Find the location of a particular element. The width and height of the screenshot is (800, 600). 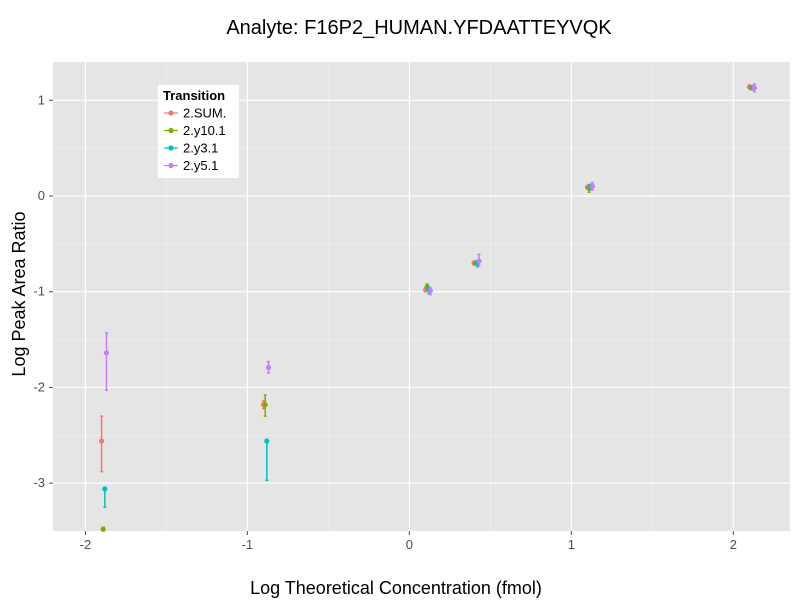

legend: Transition 2.SUM. 2.y10.1 2.y3.1 2.y5.1 is located at coordinates (198, 131).